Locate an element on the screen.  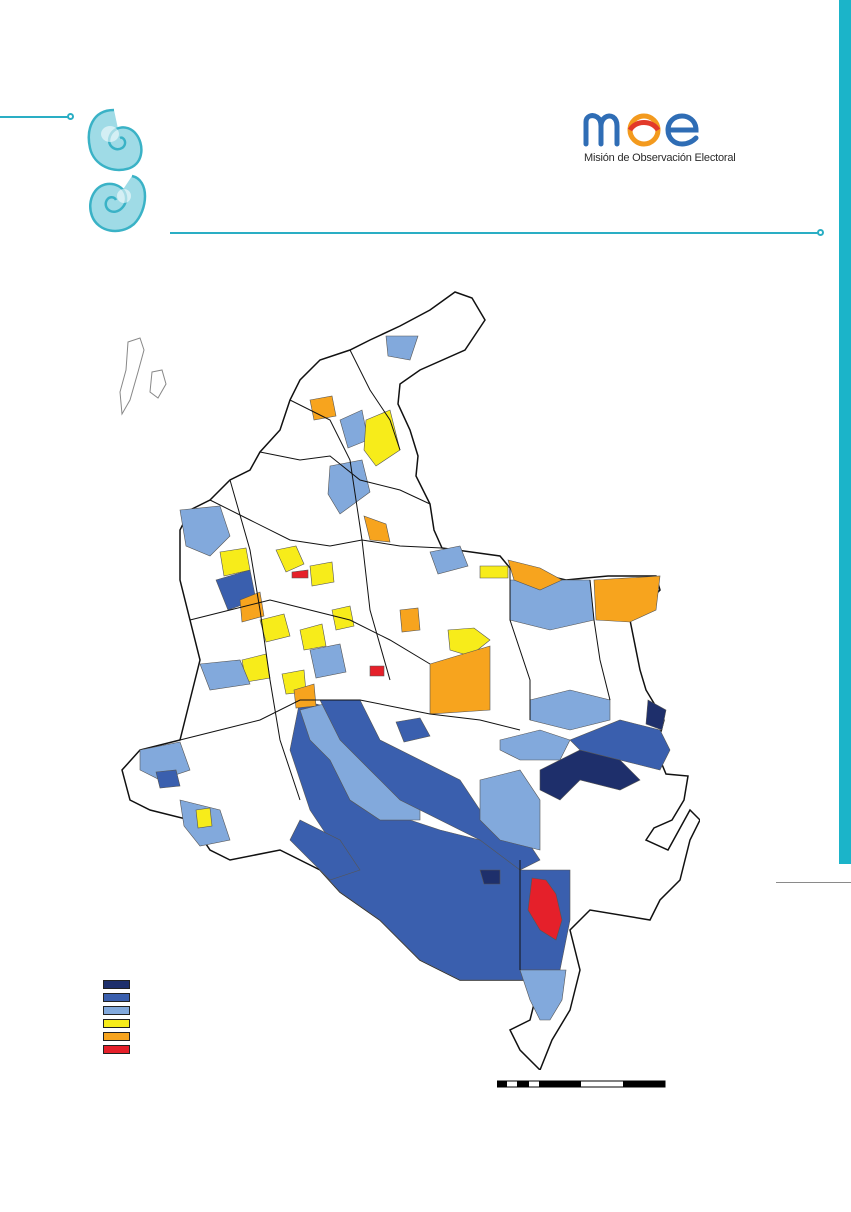
region-guaviare-dark is located at coordinates (490, 877).